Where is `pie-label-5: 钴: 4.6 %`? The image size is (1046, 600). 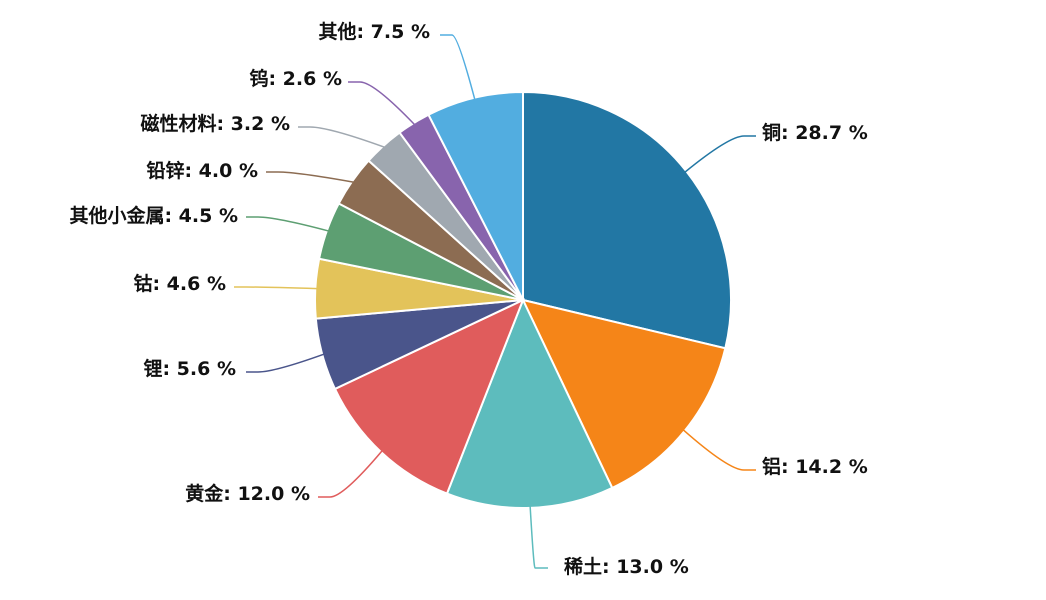 pie-label-5: 钴: 4.6 % is located at coordinates (179, 283).